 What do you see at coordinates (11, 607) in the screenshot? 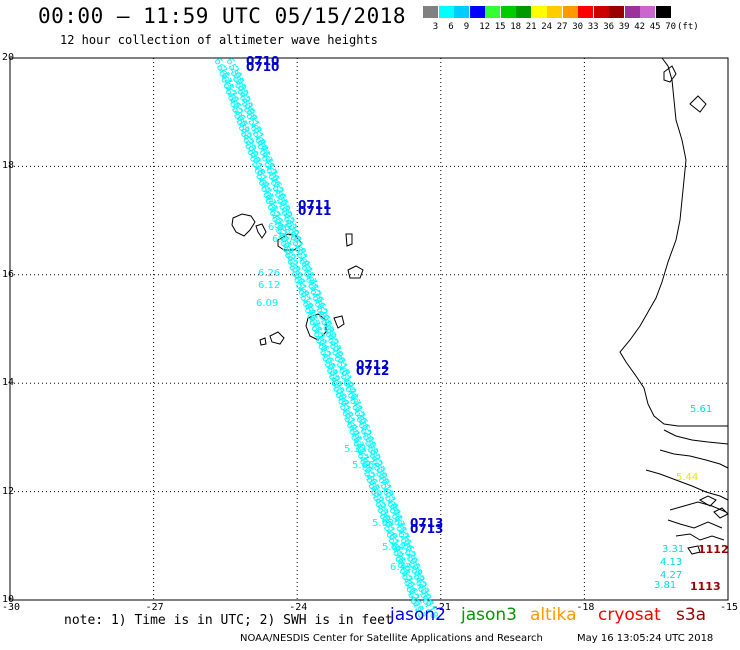
I see `x-tick-label: -30` at bounding box center [11, 607].